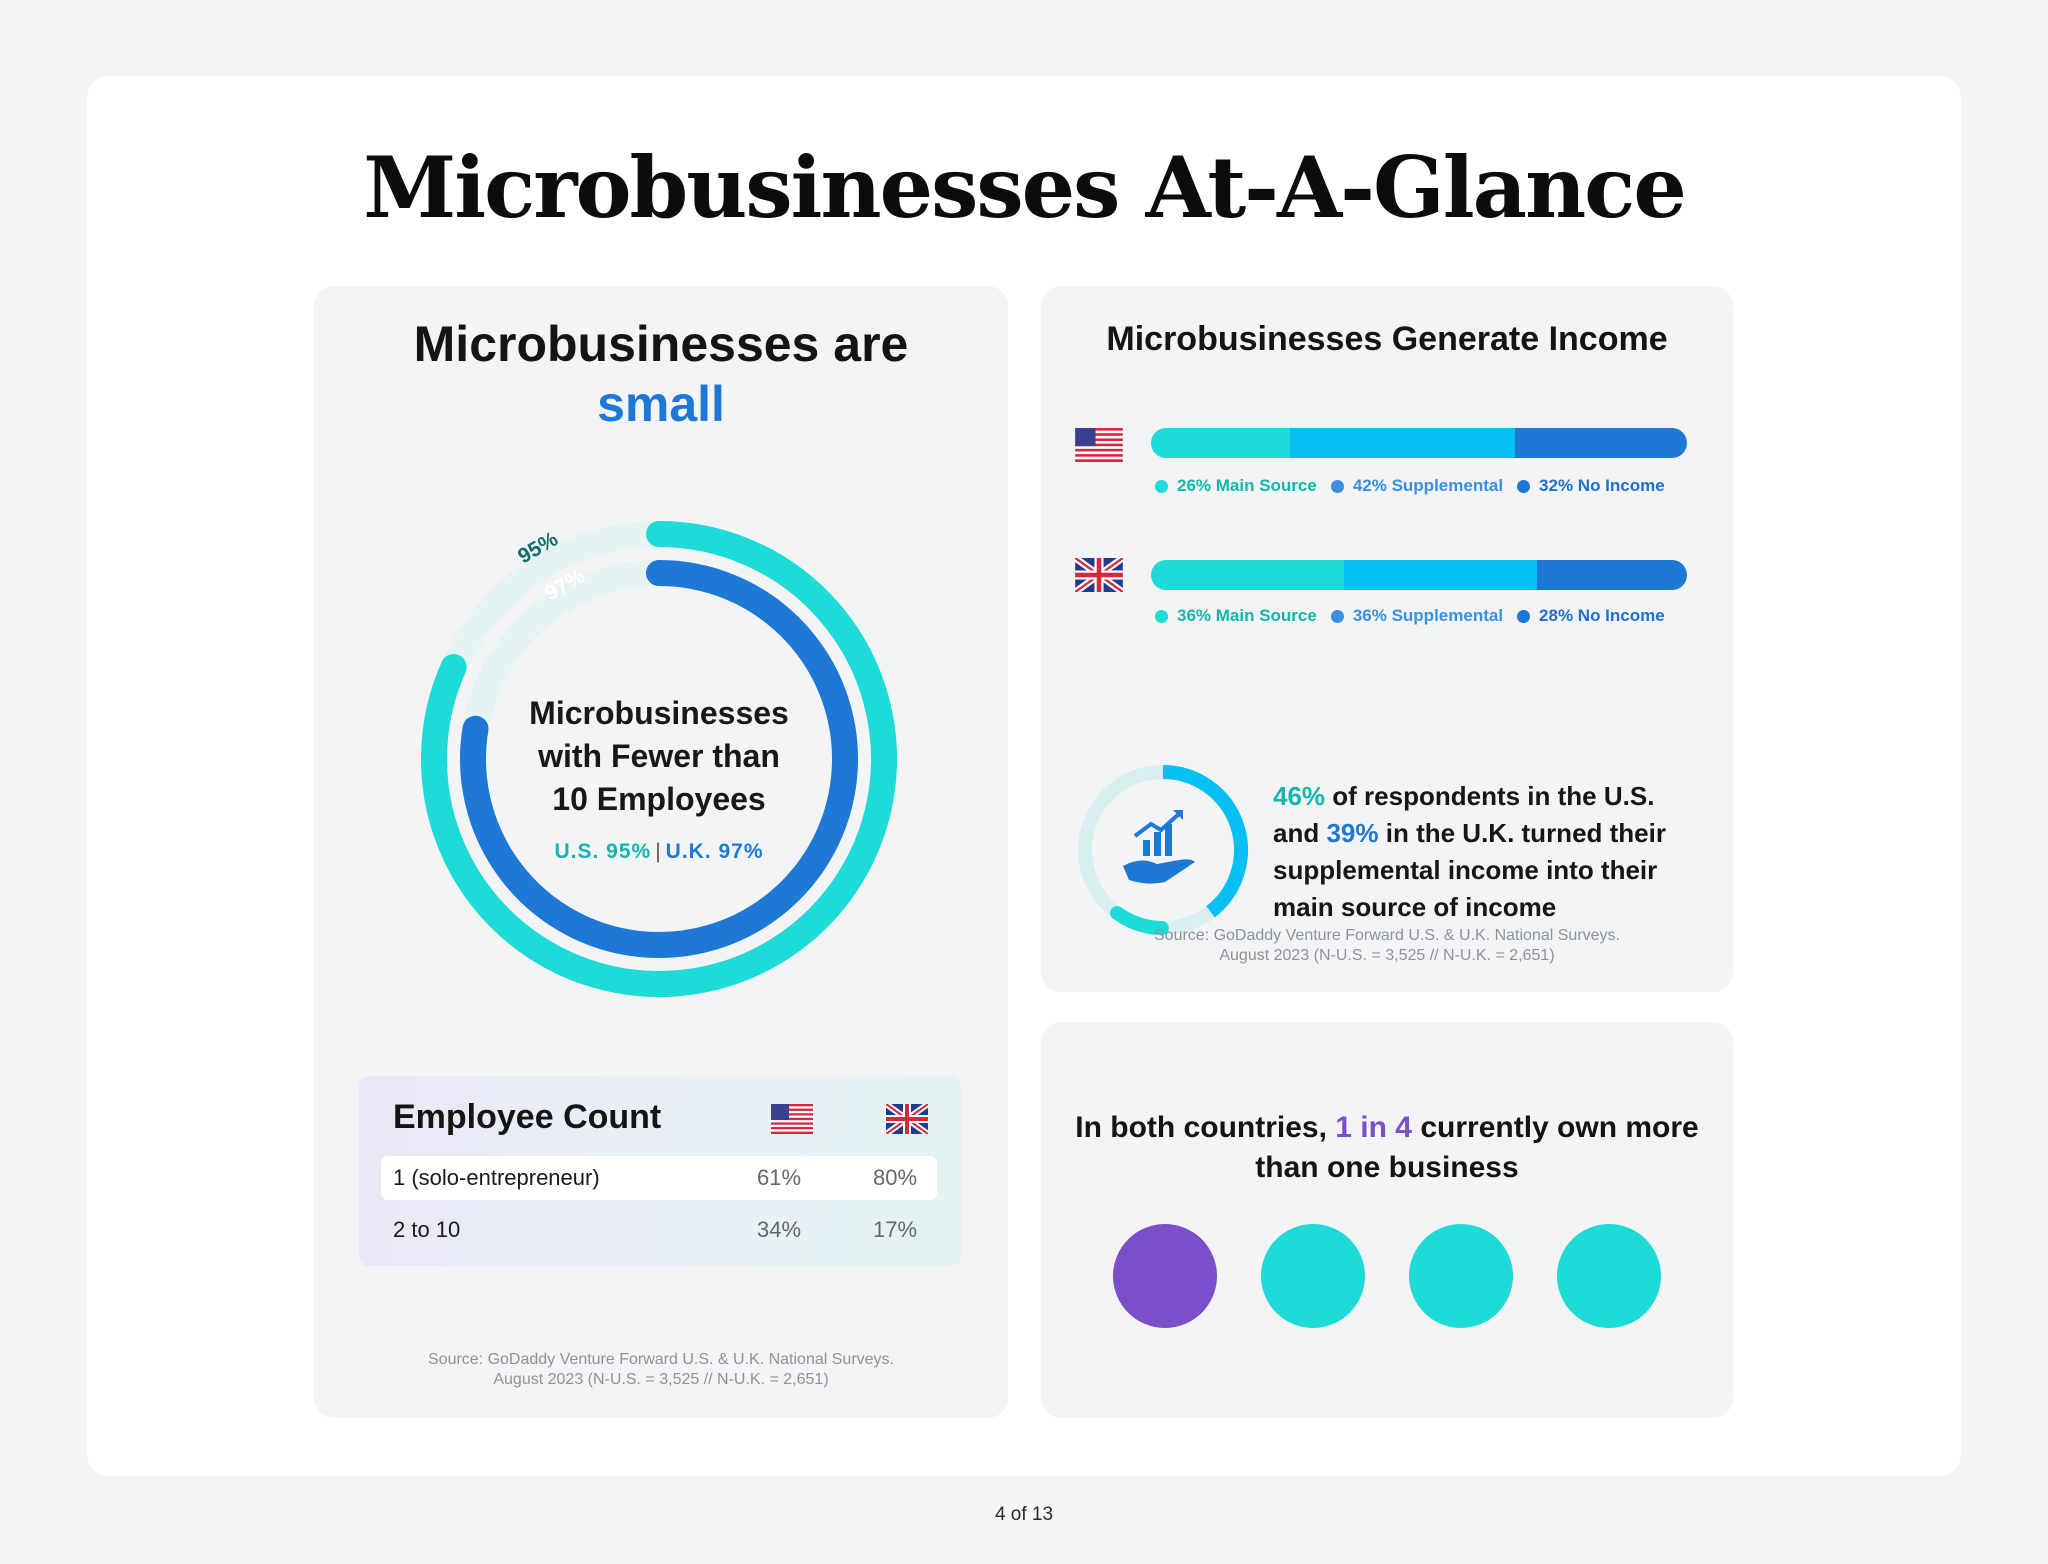 This screenshot has width=2048, height=1564. I want to click on legend-item: 36% Main Source, so click(1236, 616).